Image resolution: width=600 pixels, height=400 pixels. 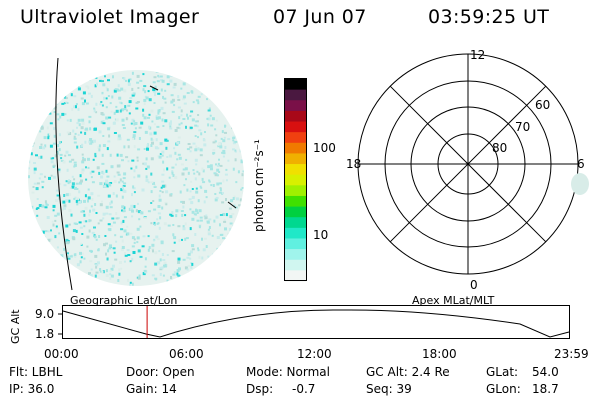 I want to click on ytick-label-9: 9.0, so click(x=44, y=314).